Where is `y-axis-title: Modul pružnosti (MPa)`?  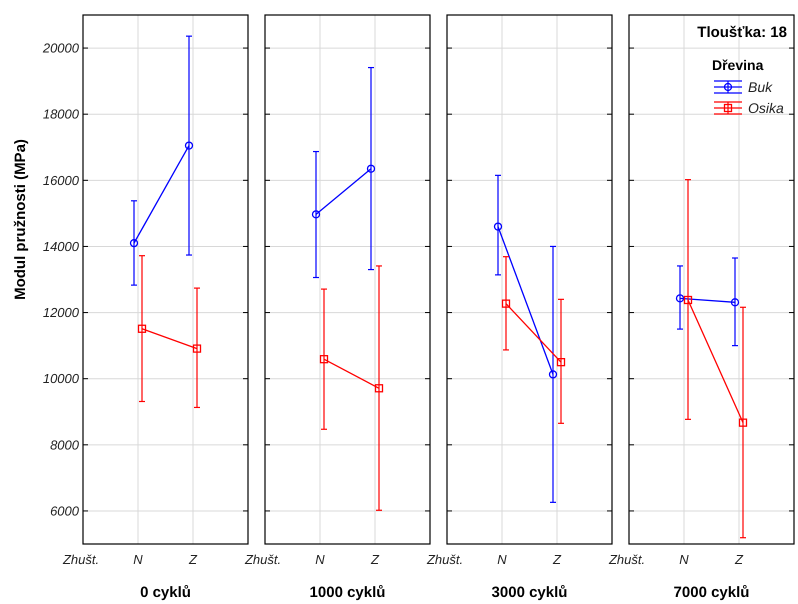
y-axis-title: Modul pružnosti (MPa) is located at coordinates (20, 219).